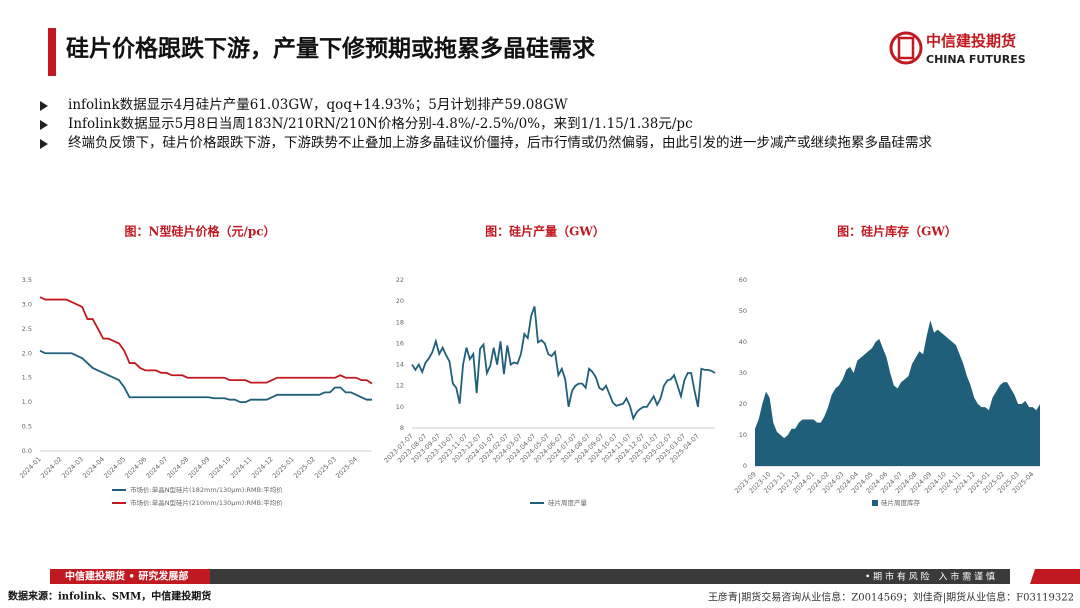 This screenshot has width=1080, height=608. Describe the element at coordinates (330, 48) in the screenshot. I see `slide-title: 硅片价格跟跌下游，产量下修预期或拖累多晶硅需求` at that location.